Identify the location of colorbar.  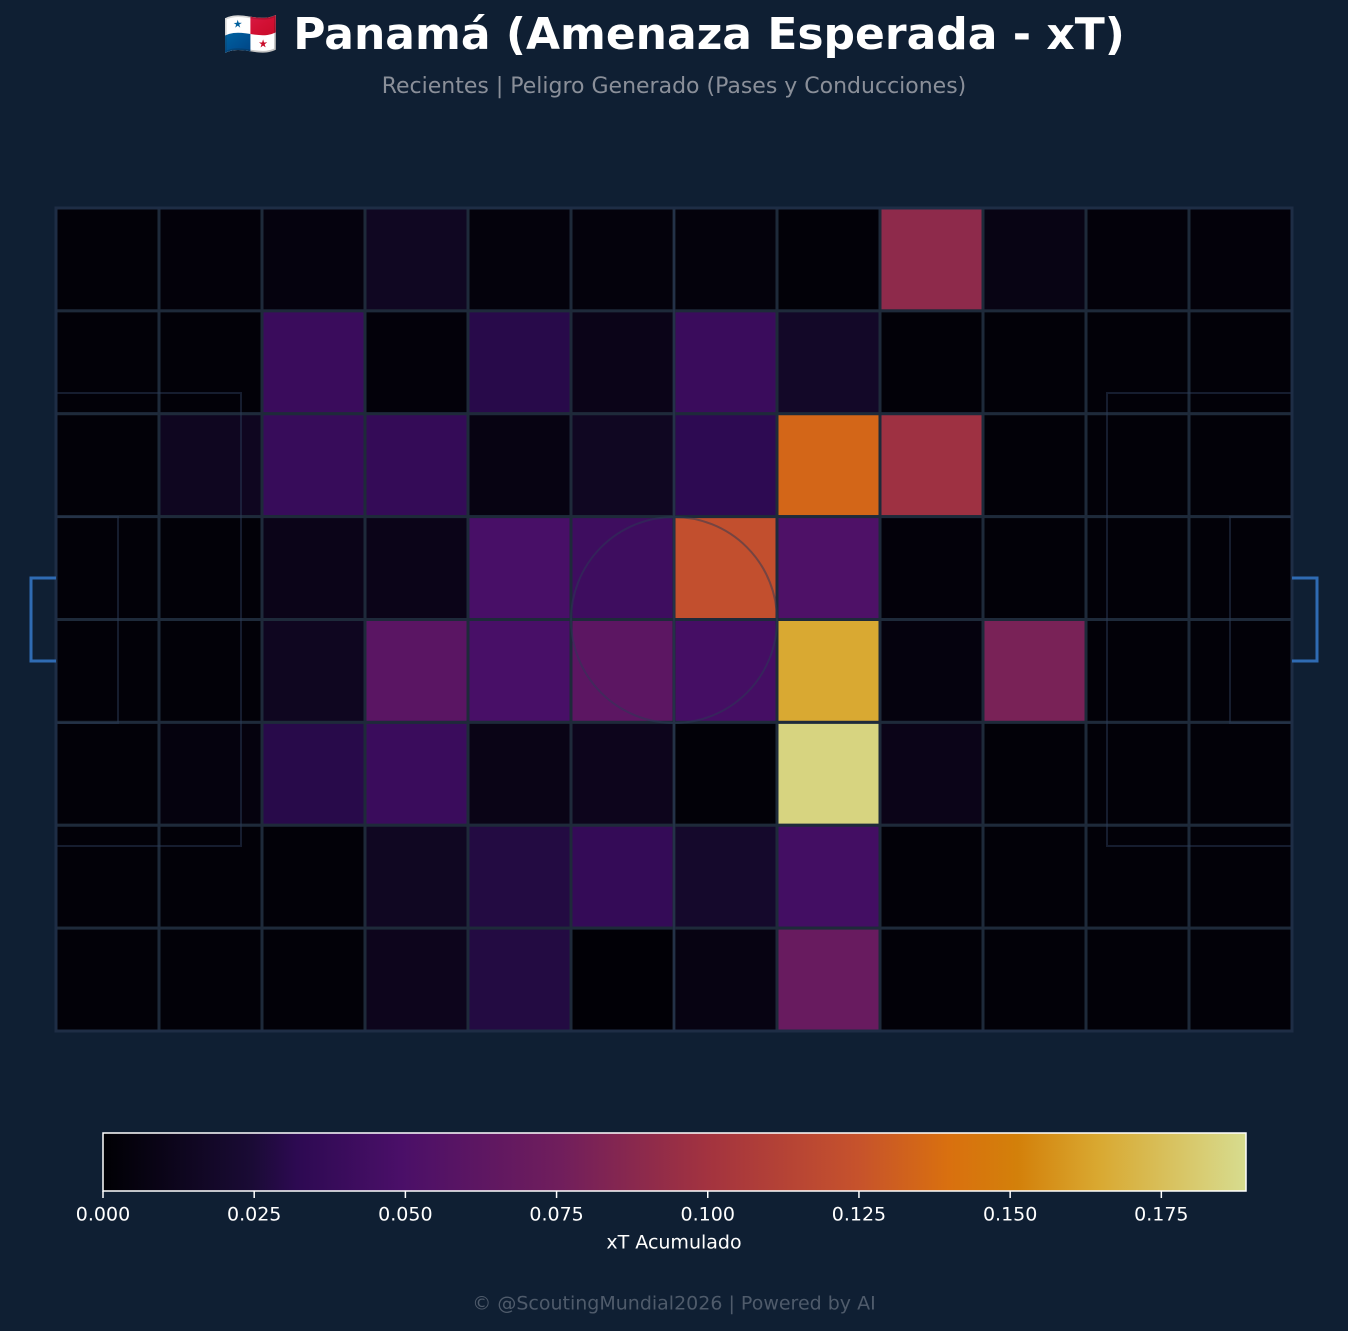
(674, 1162).